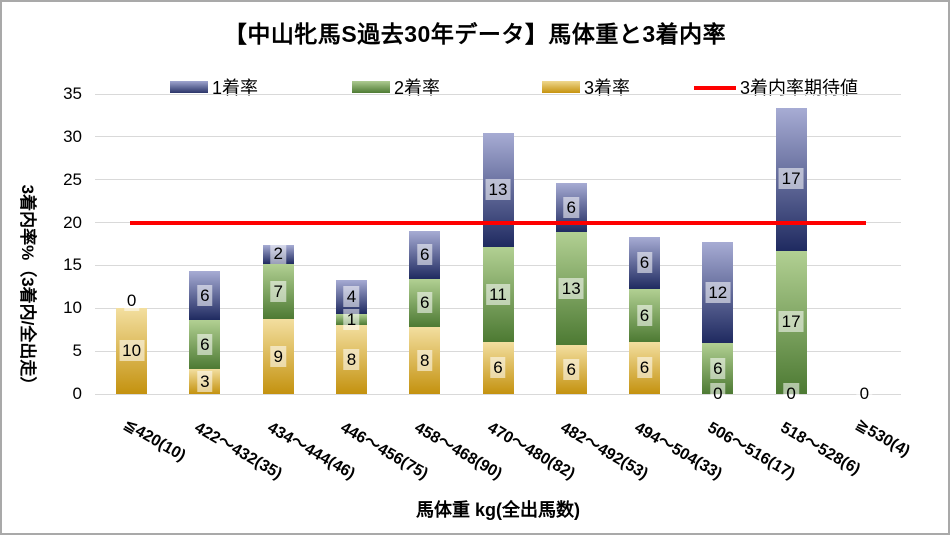  Describe the element at coordinates (351, 297) in the screenshot. I see `data-label: 4` at that location.